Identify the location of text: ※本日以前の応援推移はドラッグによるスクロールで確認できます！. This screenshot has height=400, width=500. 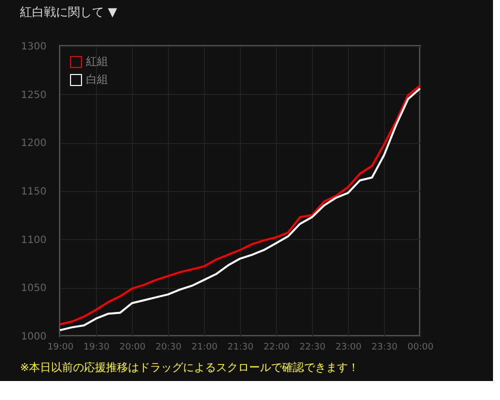
(190, 367).